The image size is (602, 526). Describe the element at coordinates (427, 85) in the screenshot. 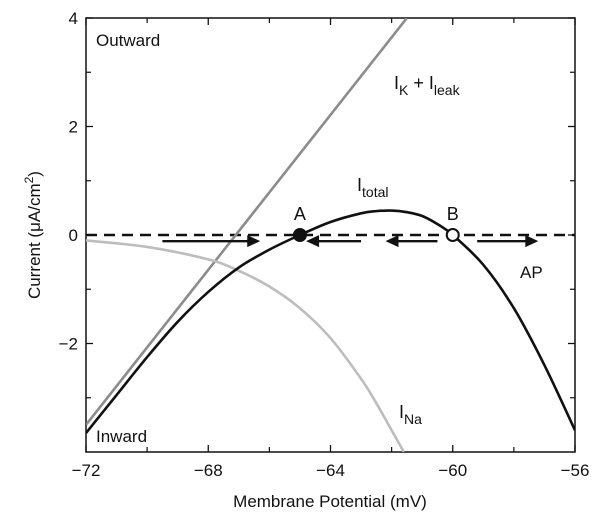

I see `k-leak-current-label: IK + Ileak` at that location.